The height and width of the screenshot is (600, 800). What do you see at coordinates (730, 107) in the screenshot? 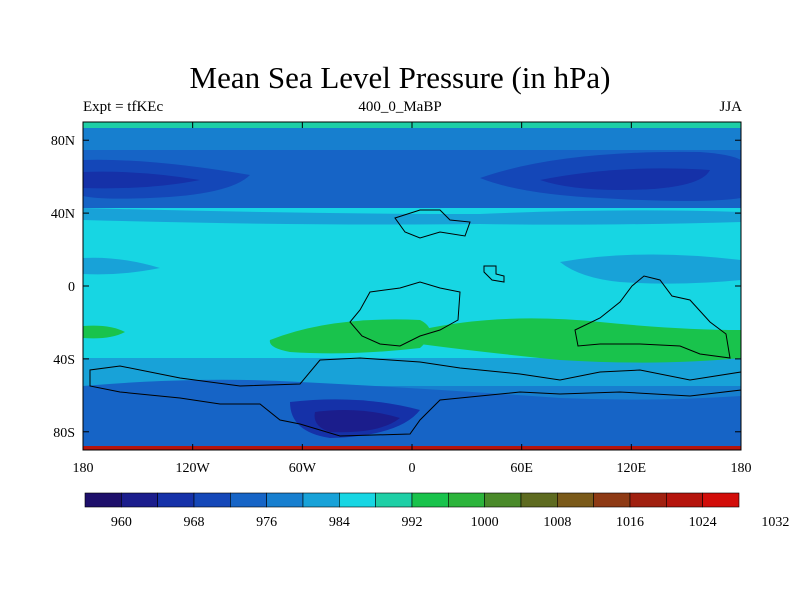
I see `season-label: JJA` at bounding box center [730, 107].